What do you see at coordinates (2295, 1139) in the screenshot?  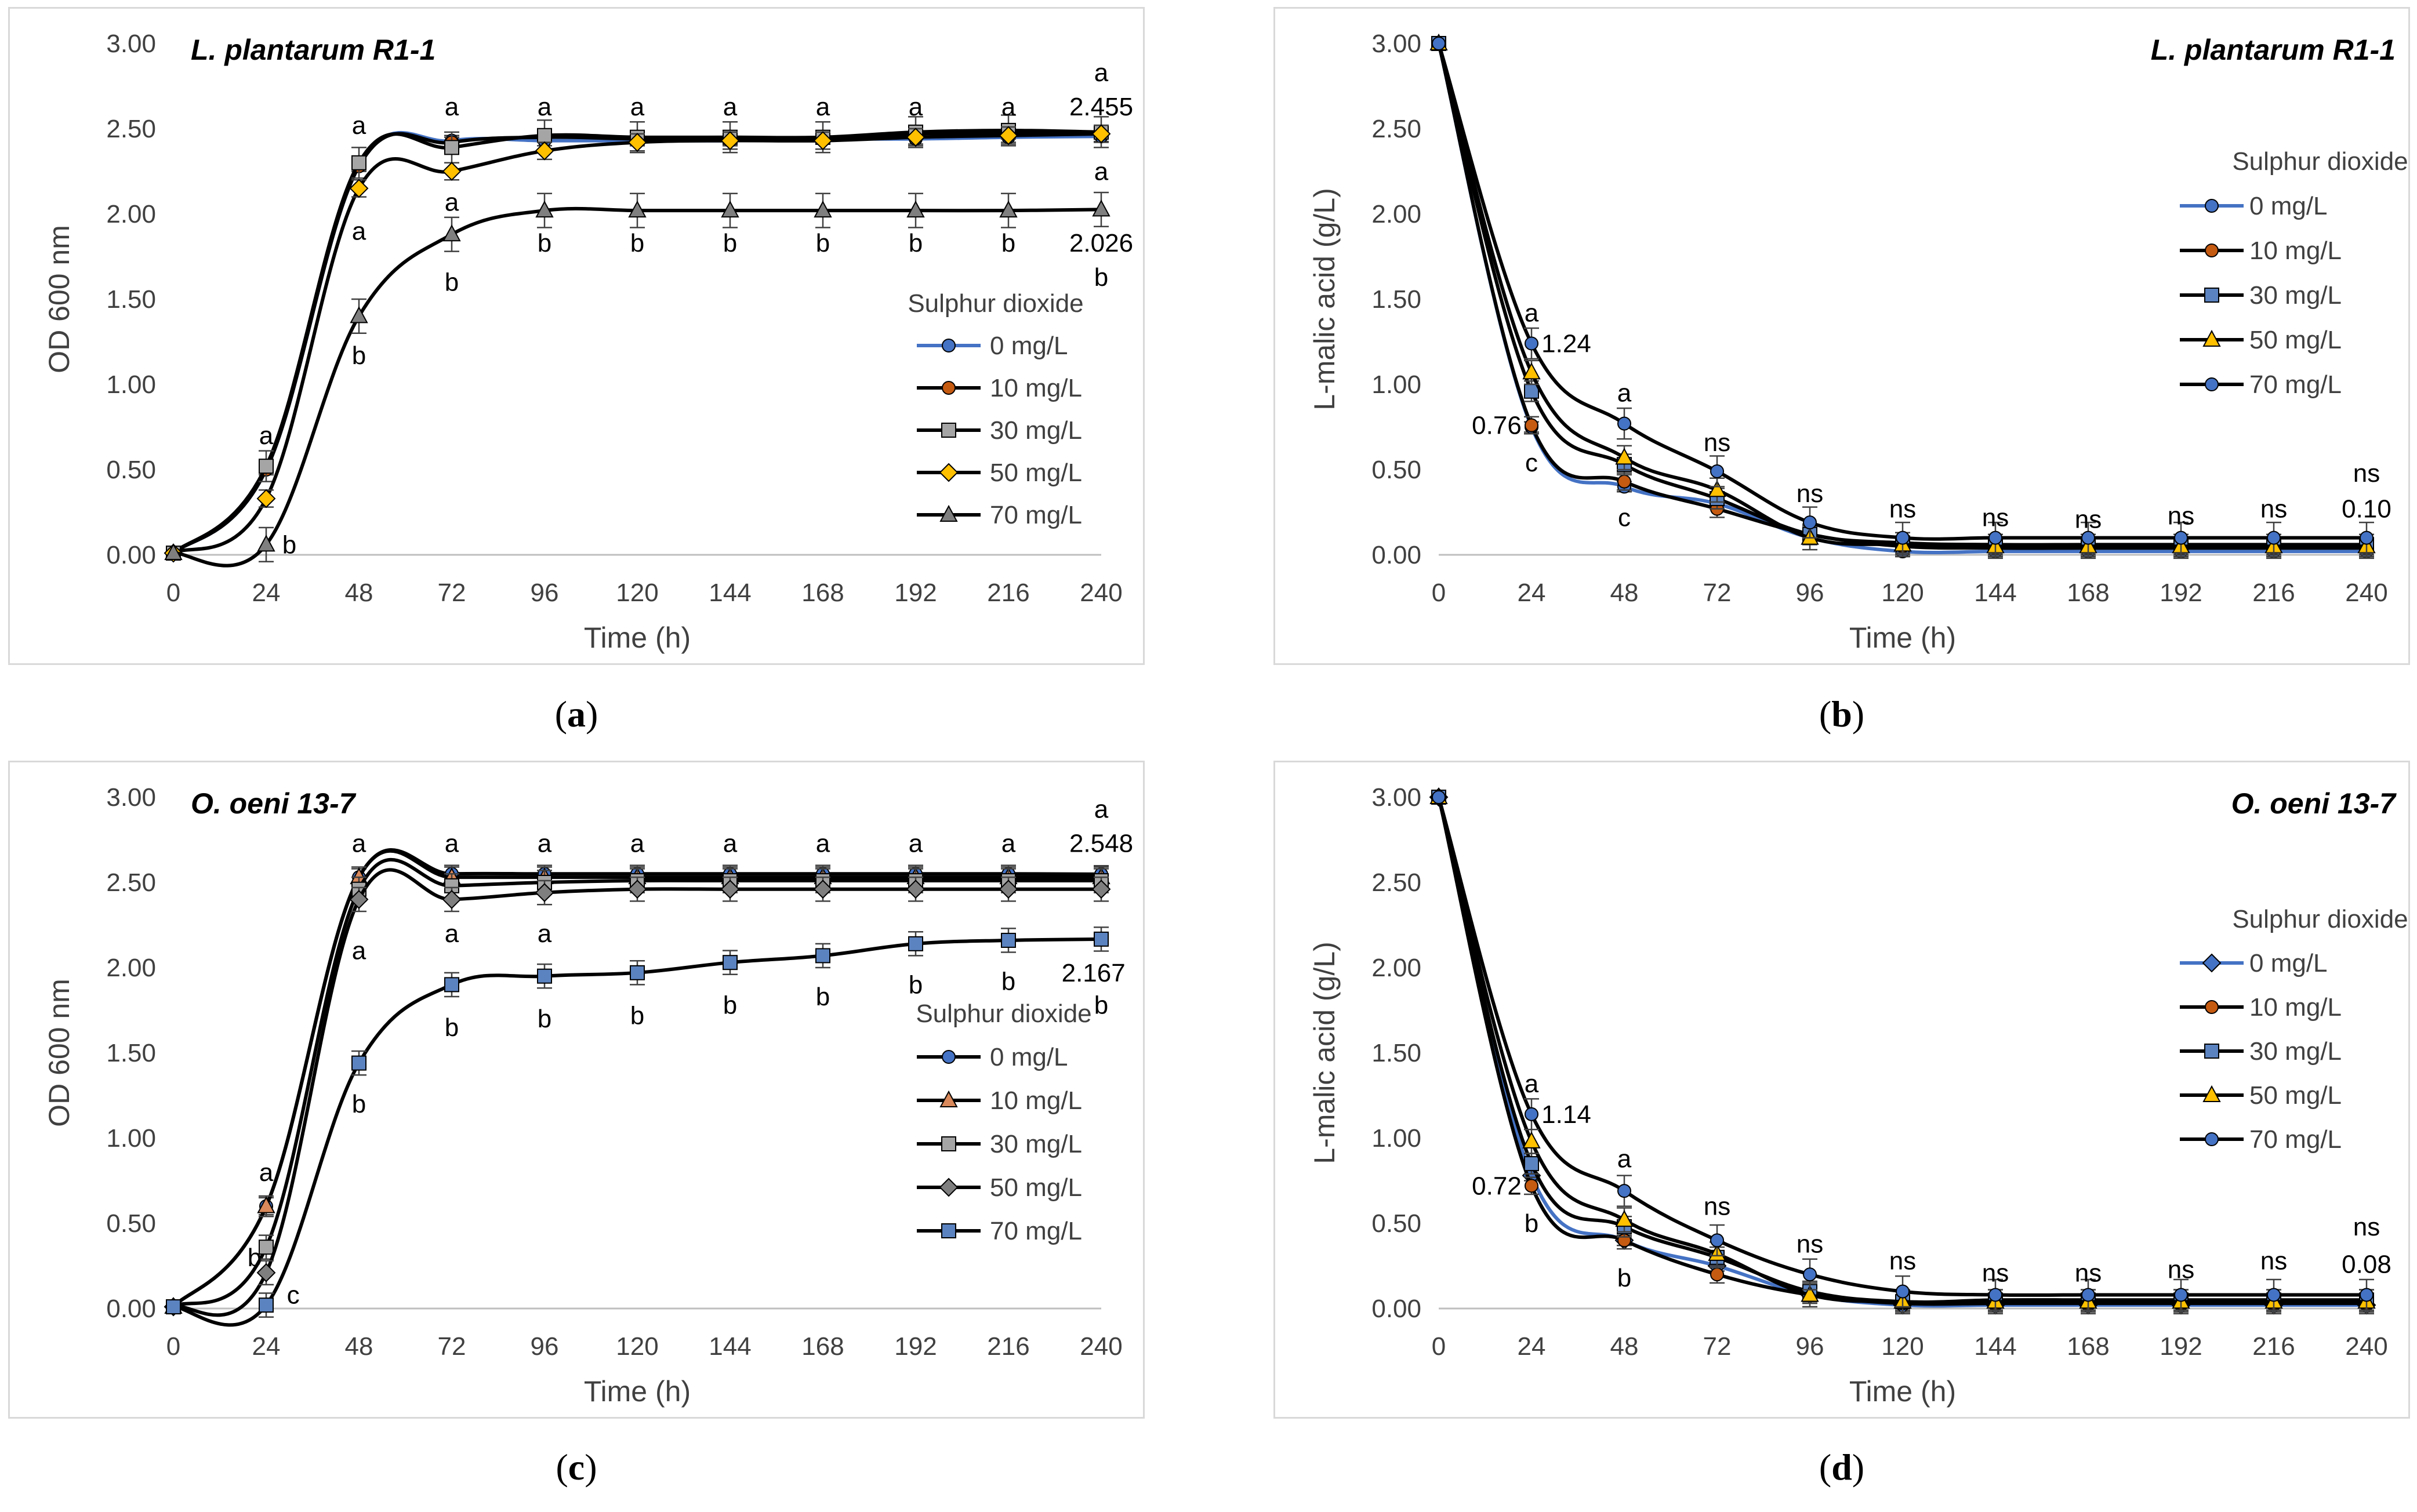 I see `legend-label: 70 mg/L` at bounding box center [2295, 1139].